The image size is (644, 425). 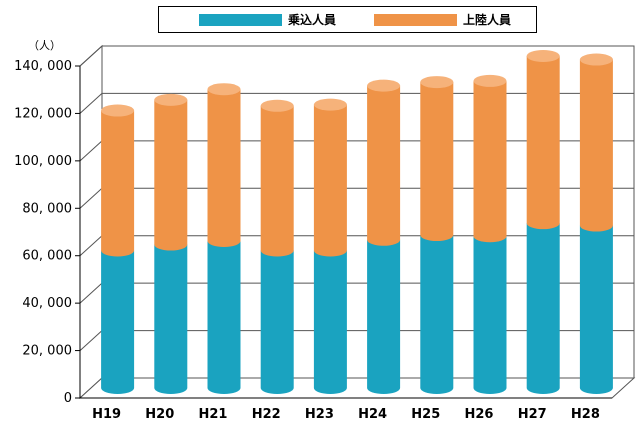 What do you see at coordinates (106, 414) in the screenshot?
I see `x-tick-label: H19` at bounding box center [106, 414].